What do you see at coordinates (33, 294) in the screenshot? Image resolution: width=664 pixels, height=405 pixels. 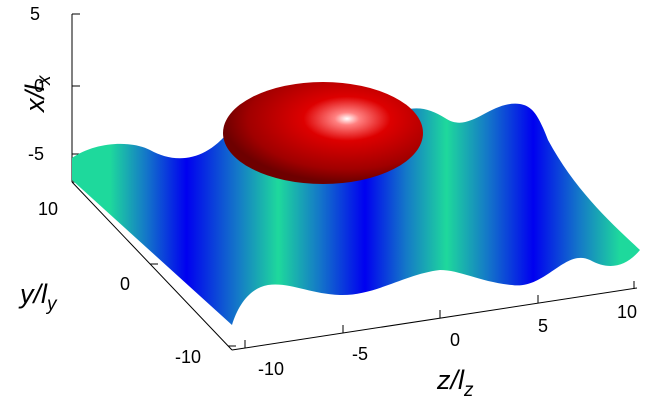 I see `y-axis-title-main: y/l` at bounding box center [33, 294].